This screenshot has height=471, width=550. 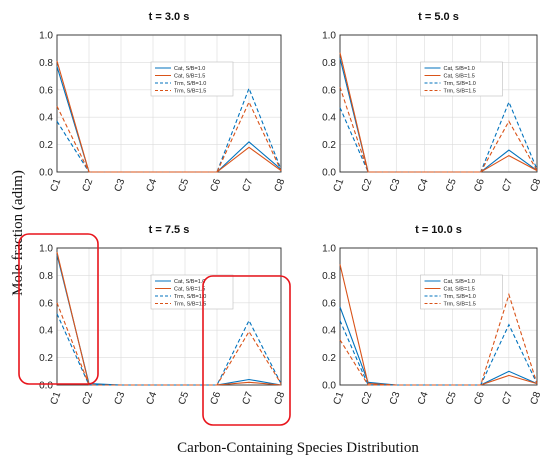 What do you see at coordinates (18, 233) in the screenshot?
I see `figure-ylabel: Mole fraction (adim)` at bounding box center [18, 233].